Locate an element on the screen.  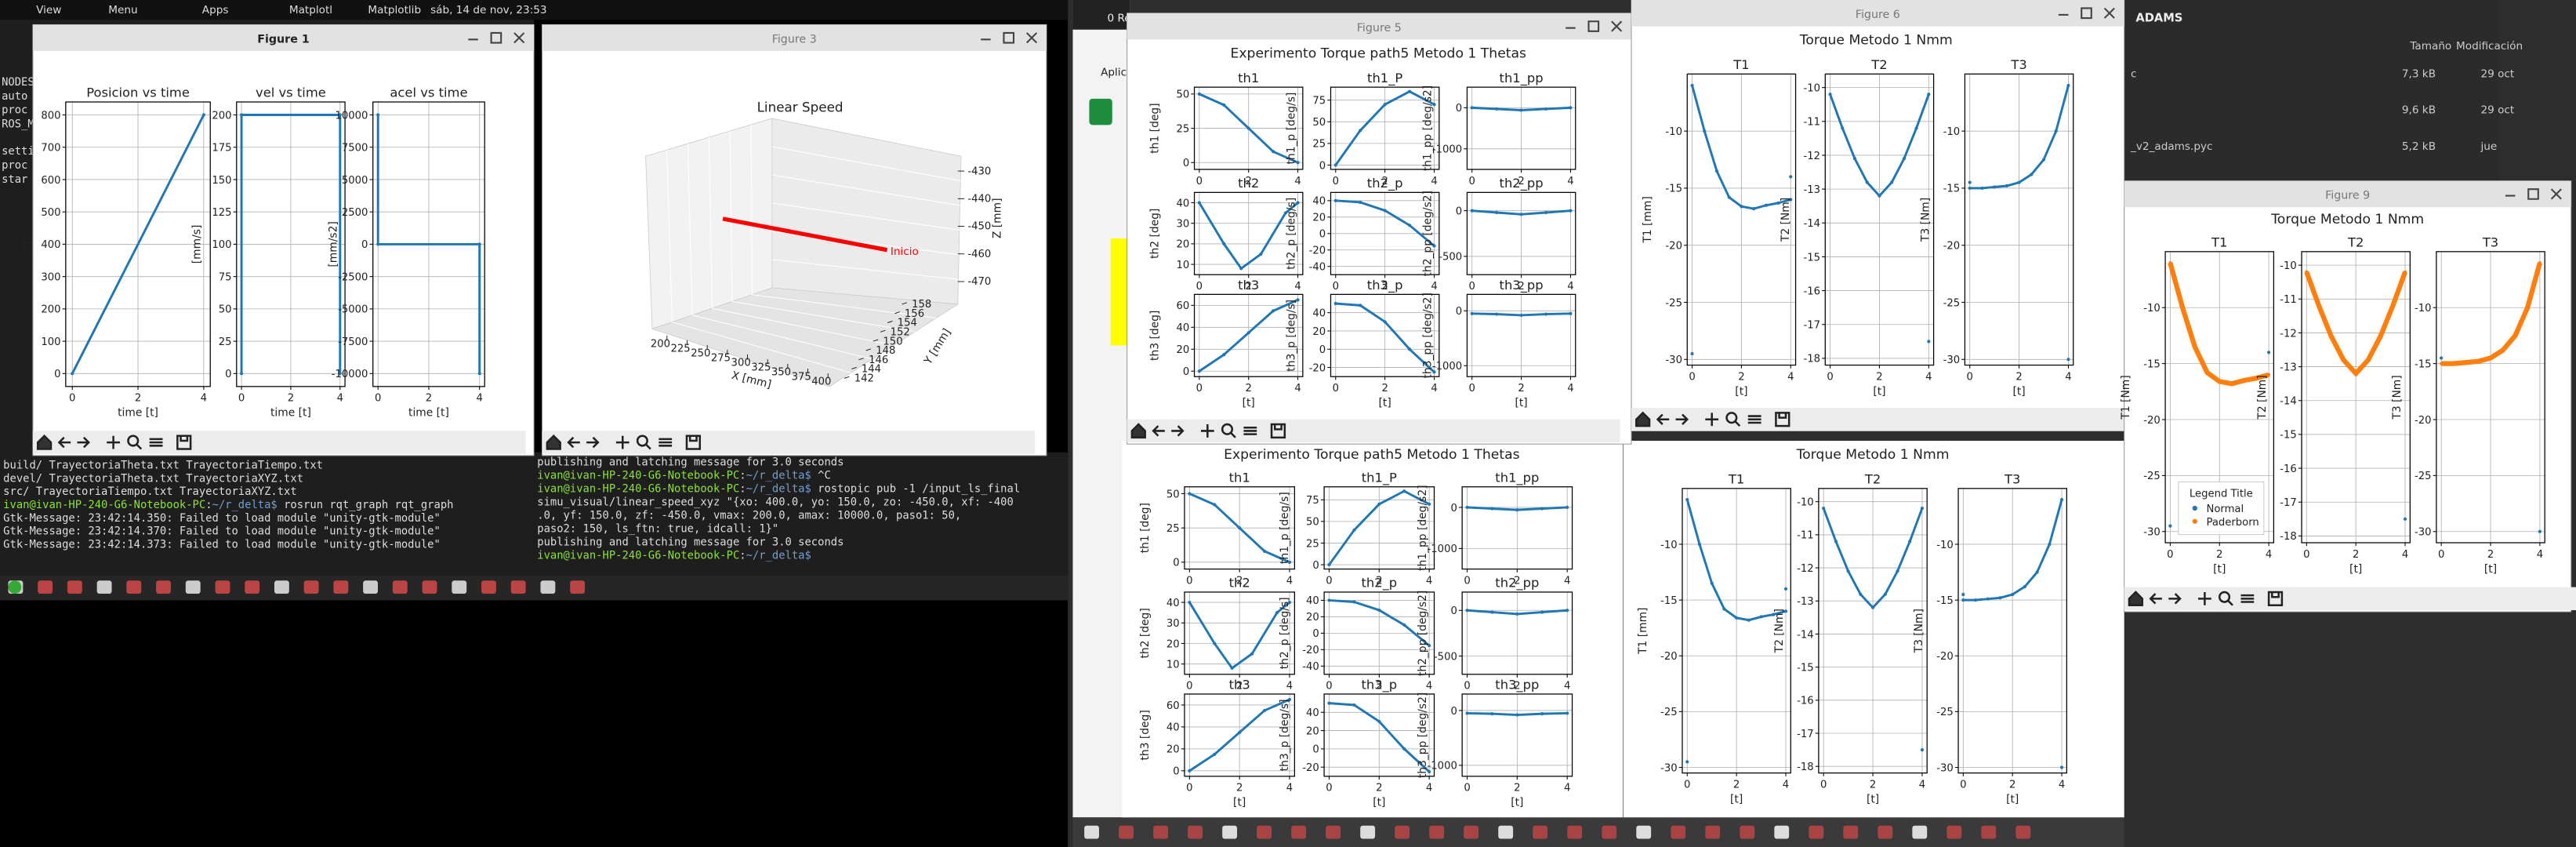
x-tick-label: 4 is located at coordinates (1298, 287).